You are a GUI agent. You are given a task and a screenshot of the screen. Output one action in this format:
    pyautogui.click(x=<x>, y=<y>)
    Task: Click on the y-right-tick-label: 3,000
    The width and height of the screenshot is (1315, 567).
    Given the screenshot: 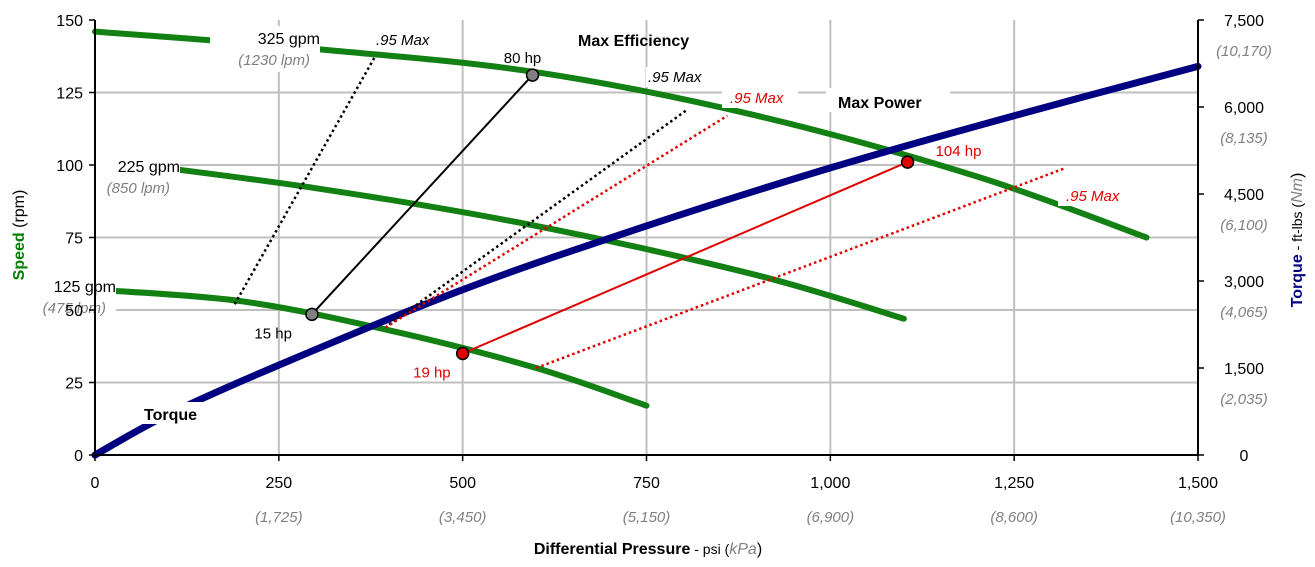 What is the action you would take?
    pyautogui.click(x=1244, y=282)
    